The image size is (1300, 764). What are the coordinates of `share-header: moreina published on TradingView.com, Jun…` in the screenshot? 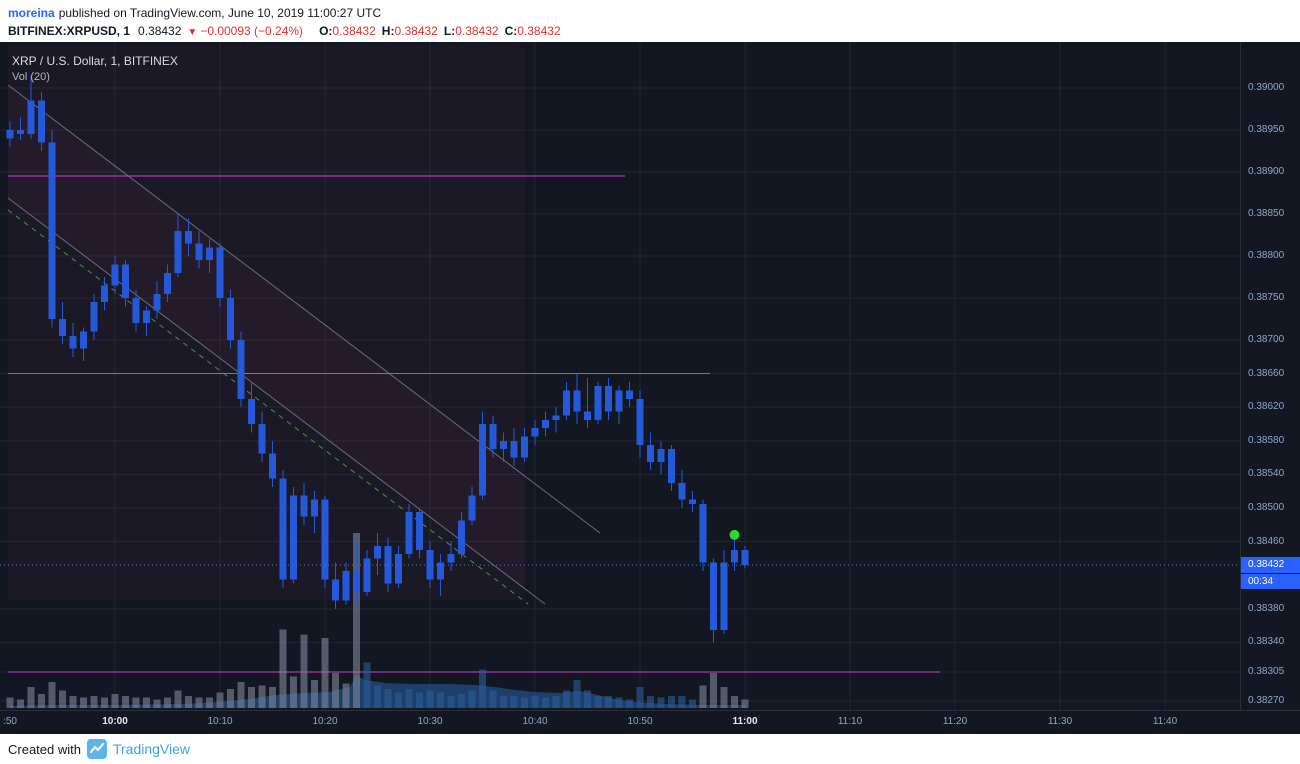 It's located at (650, 21).